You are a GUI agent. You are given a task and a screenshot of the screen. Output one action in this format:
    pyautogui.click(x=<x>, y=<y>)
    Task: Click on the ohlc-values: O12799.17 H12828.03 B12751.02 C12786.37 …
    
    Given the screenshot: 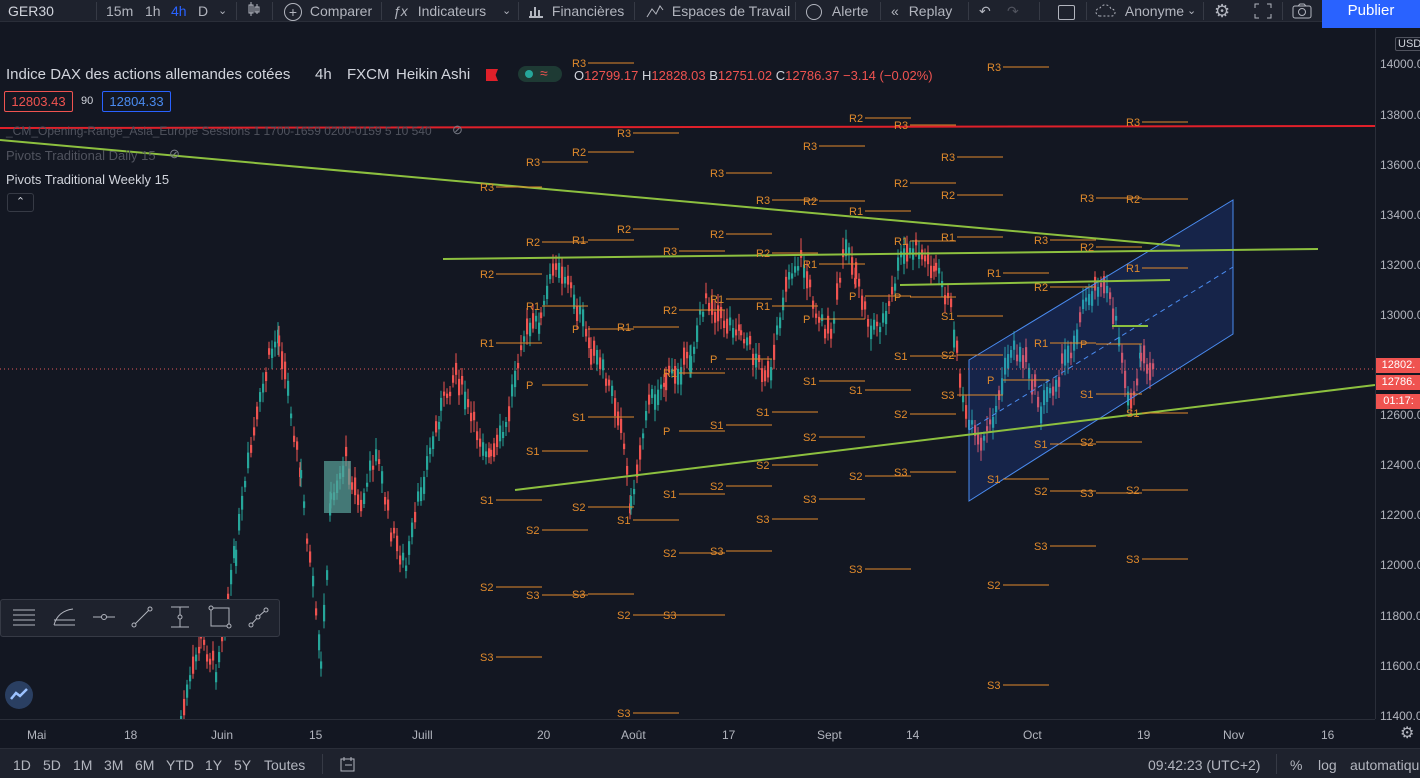 What is the action you would take?
    pyautogui.click(x=753, y=75)
    